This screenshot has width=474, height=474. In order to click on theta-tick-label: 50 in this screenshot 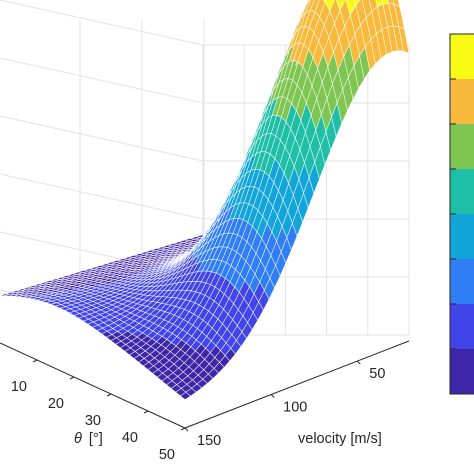, I will do `click(167, 455)`.